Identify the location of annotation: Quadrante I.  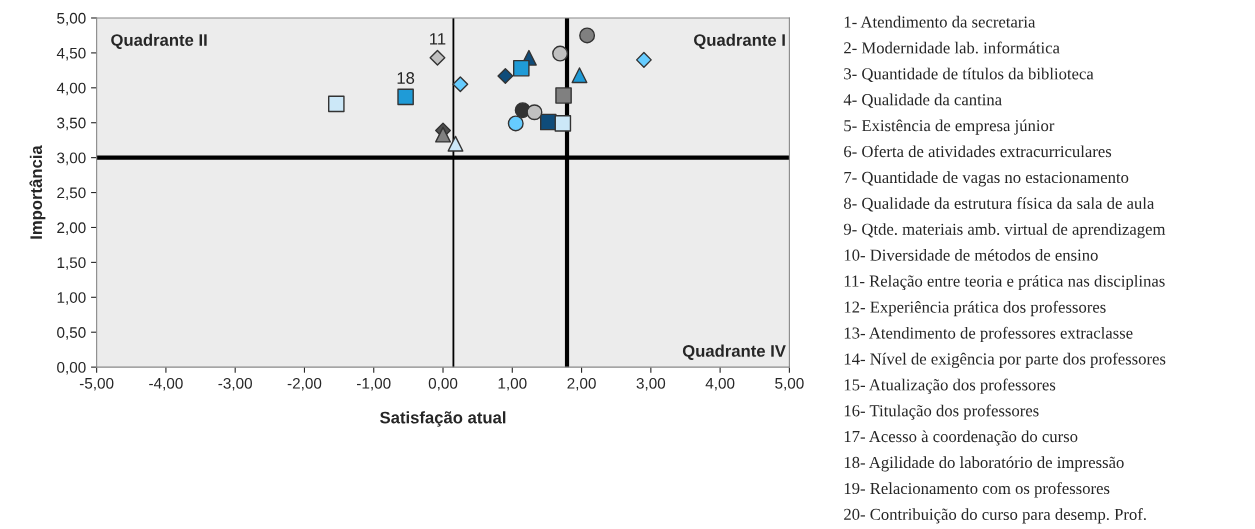
(739, 41).